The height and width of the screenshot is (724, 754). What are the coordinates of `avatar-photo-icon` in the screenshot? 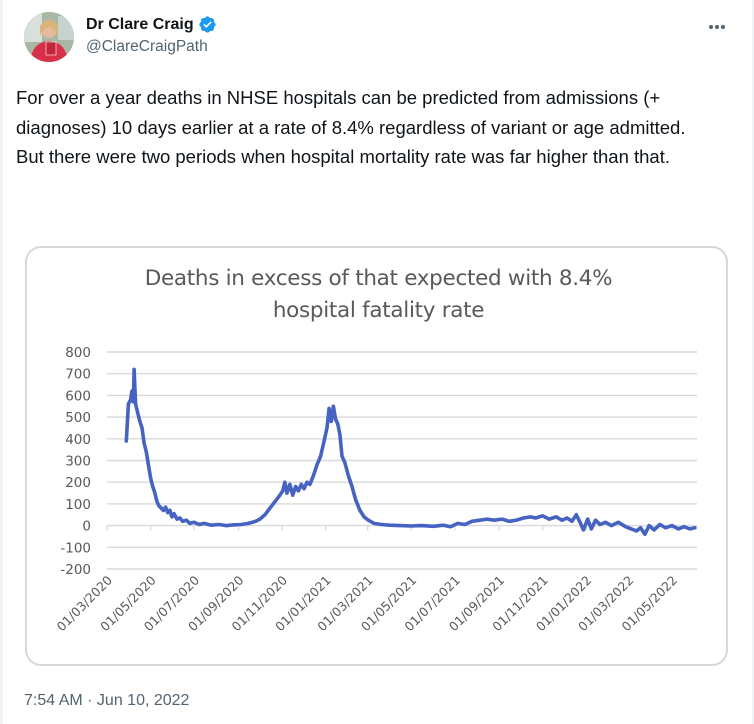 It's located at (49, 37).